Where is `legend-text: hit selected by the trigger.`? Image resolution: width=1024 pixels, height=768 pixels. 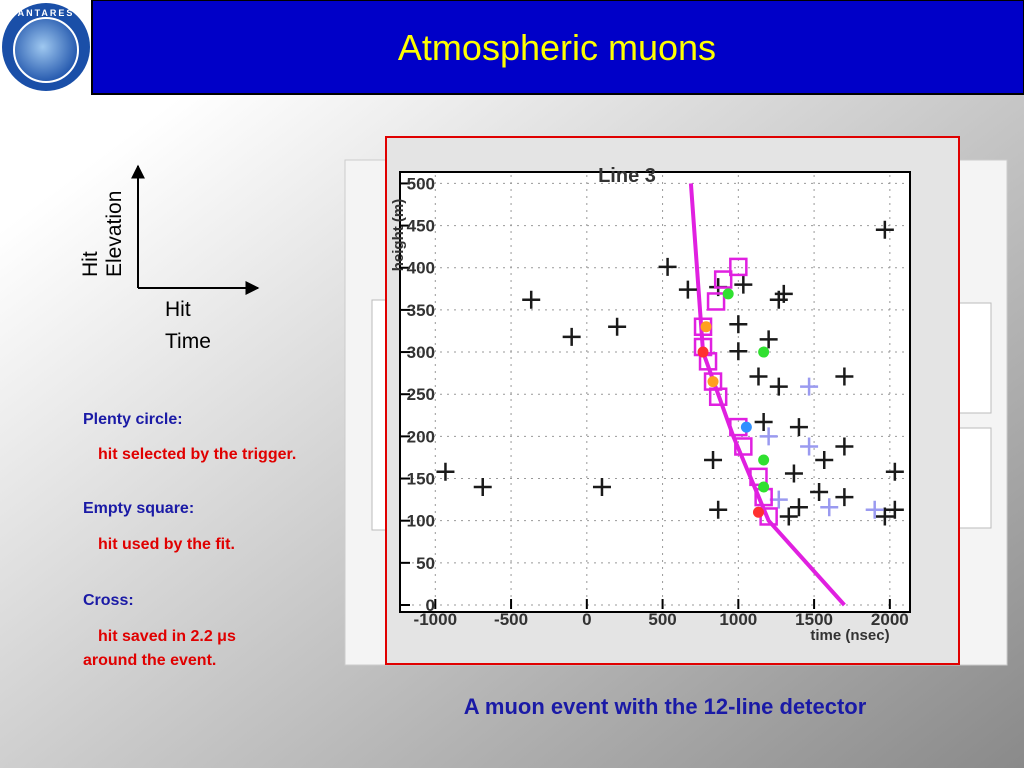 legend-text: hit selected by the trigger. is located at coordinates (197, 454).